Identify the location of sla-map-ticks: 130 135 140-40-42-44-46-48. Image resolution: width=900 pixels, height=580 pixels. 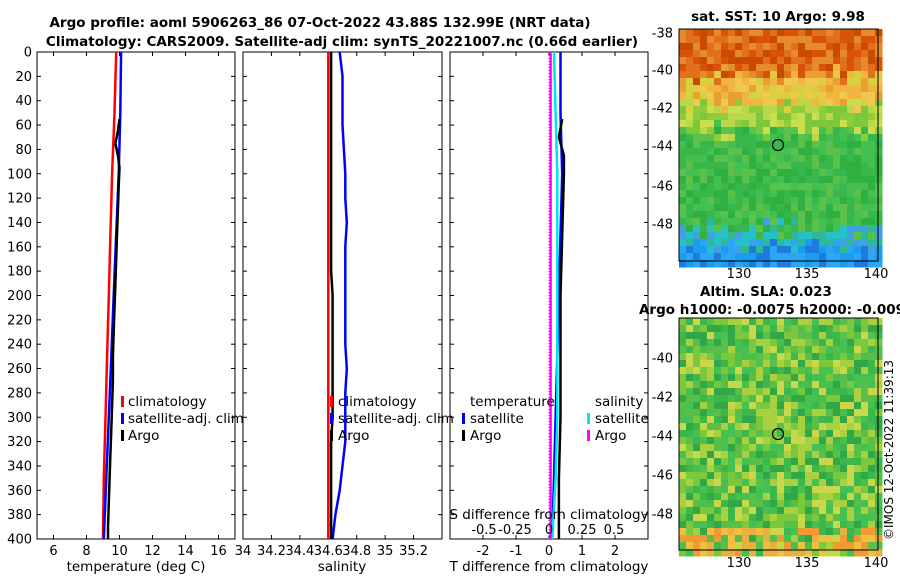
(770, 462).